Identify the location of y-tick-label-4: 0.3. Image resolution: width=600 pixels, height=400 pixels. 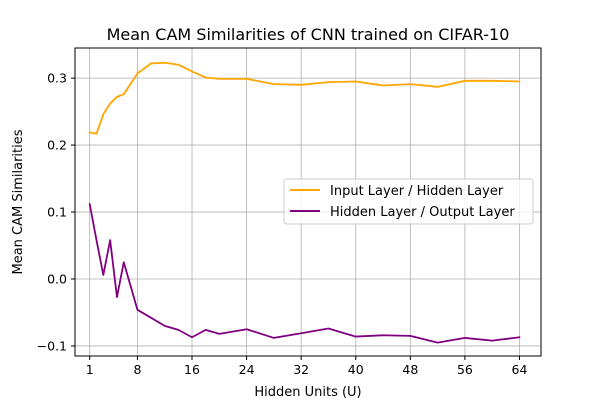
(57, 78).